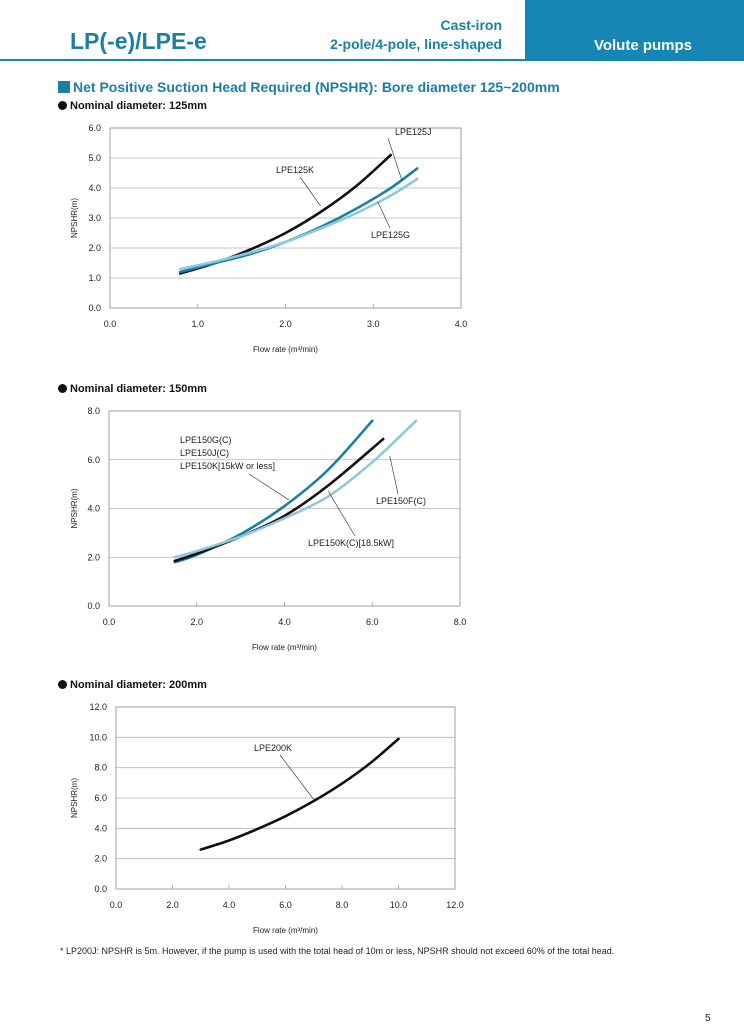  Describe the element at coordinates (94, 218) in the screenshot. I see `y-tick-label: 3.0` at that location.